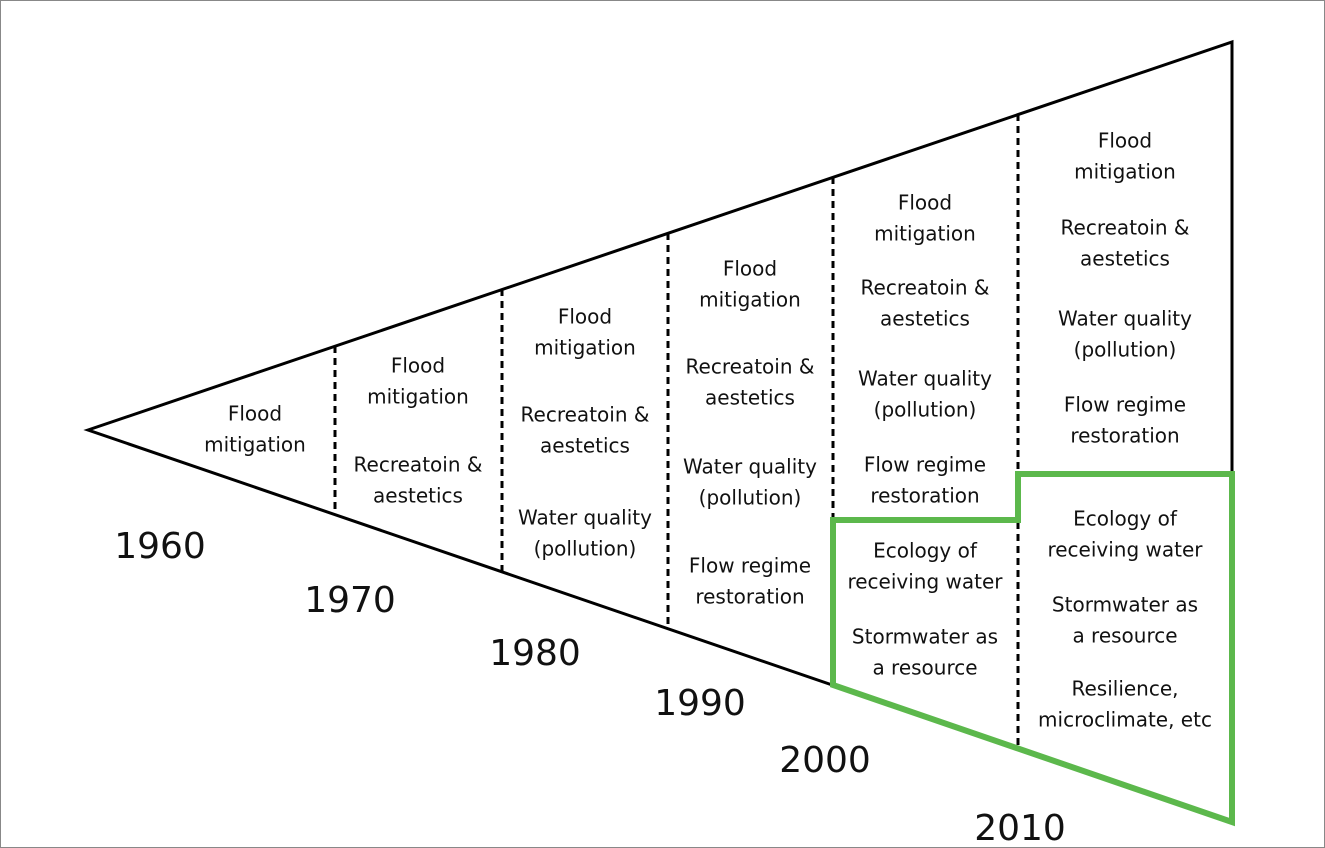  I want to click on decade-label: 1960, so click(160, 546).